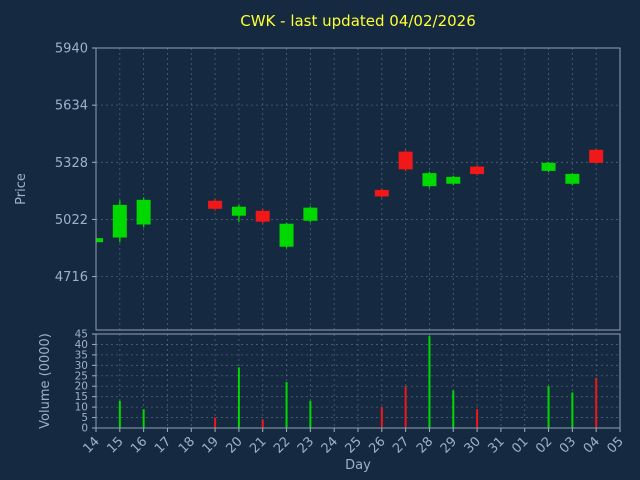  What do you see at coordinates (473, 445) in the screenshot?
I see `x-tick-label: 30` at bounding box center [473, 445].